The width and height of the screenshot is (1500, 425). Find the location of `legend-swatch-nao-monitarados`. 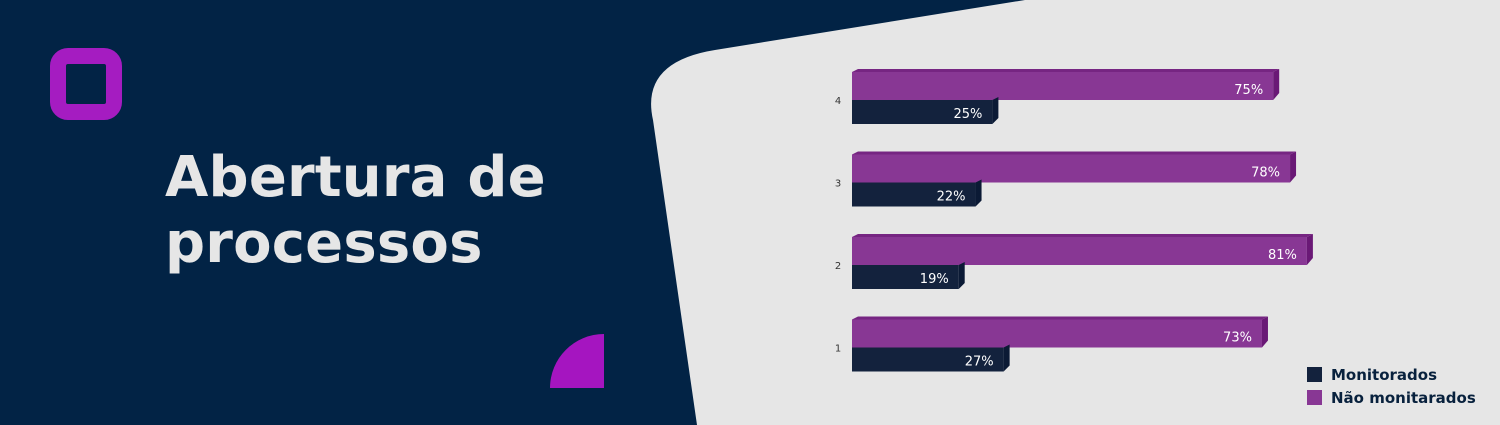

legend-swatch-nao-monitarados is located at coordinates (1314, 397).